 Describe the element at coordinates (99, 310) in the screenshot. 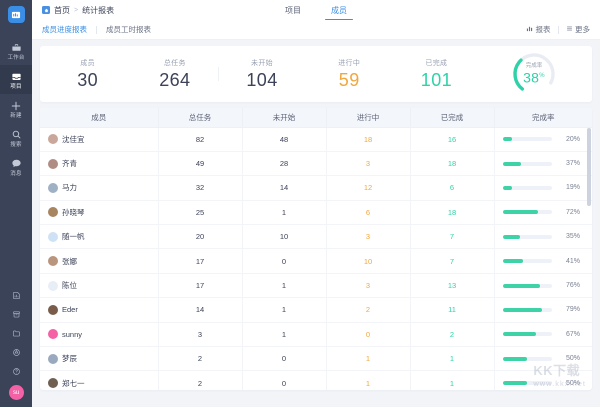

I see `cell-member: Eder` at that location.